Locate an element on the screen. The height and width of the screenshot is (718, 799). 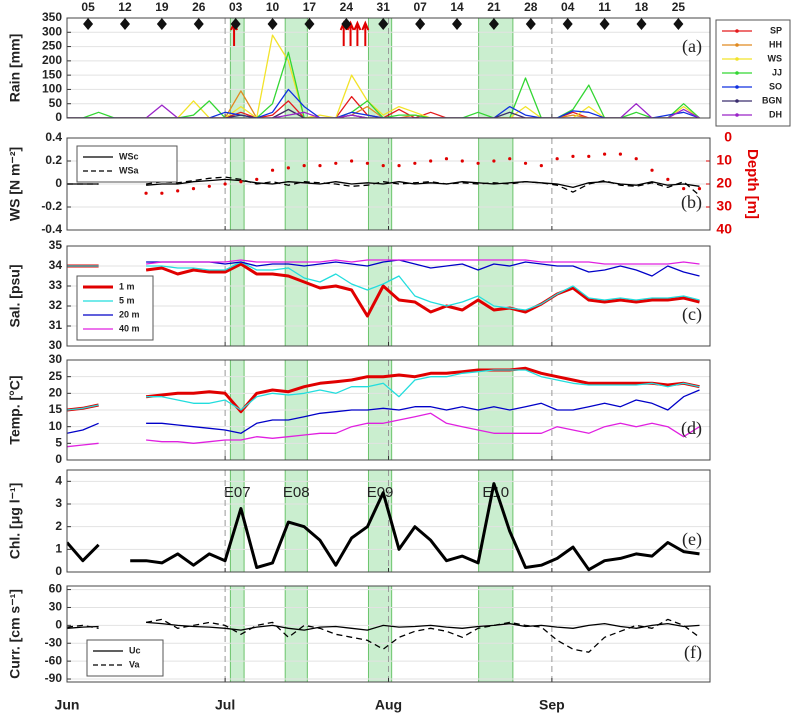
top-tick-label: 10 is located at coordinates (273, 7).